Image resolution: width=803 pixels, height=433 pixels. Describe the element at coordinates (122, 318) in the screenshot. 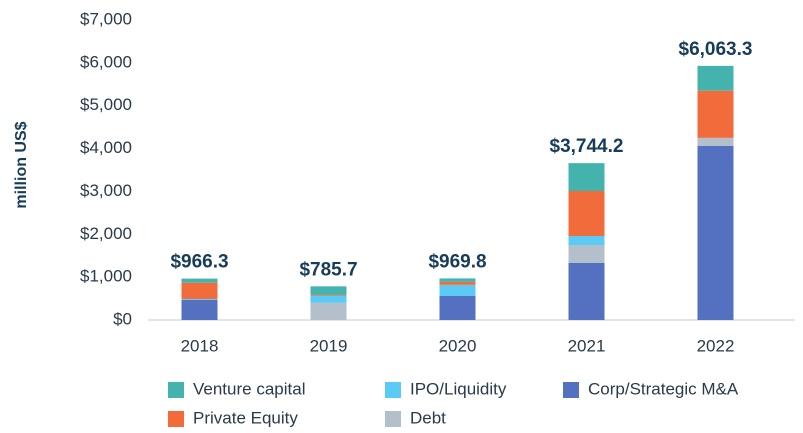

I see `y-tick-label: $0` at that location.